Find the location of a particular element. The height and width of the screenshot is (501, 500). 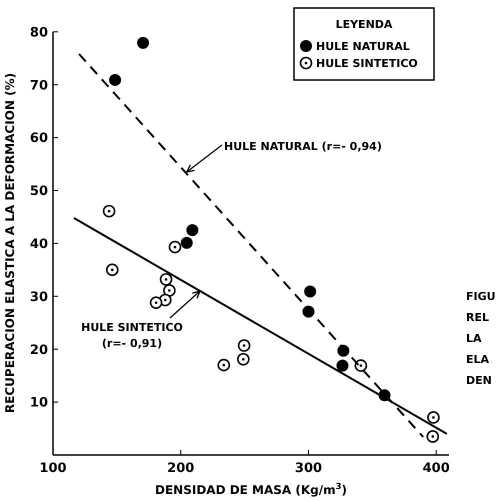

x-tick-label: 400 is located at coordinates (436, 468).